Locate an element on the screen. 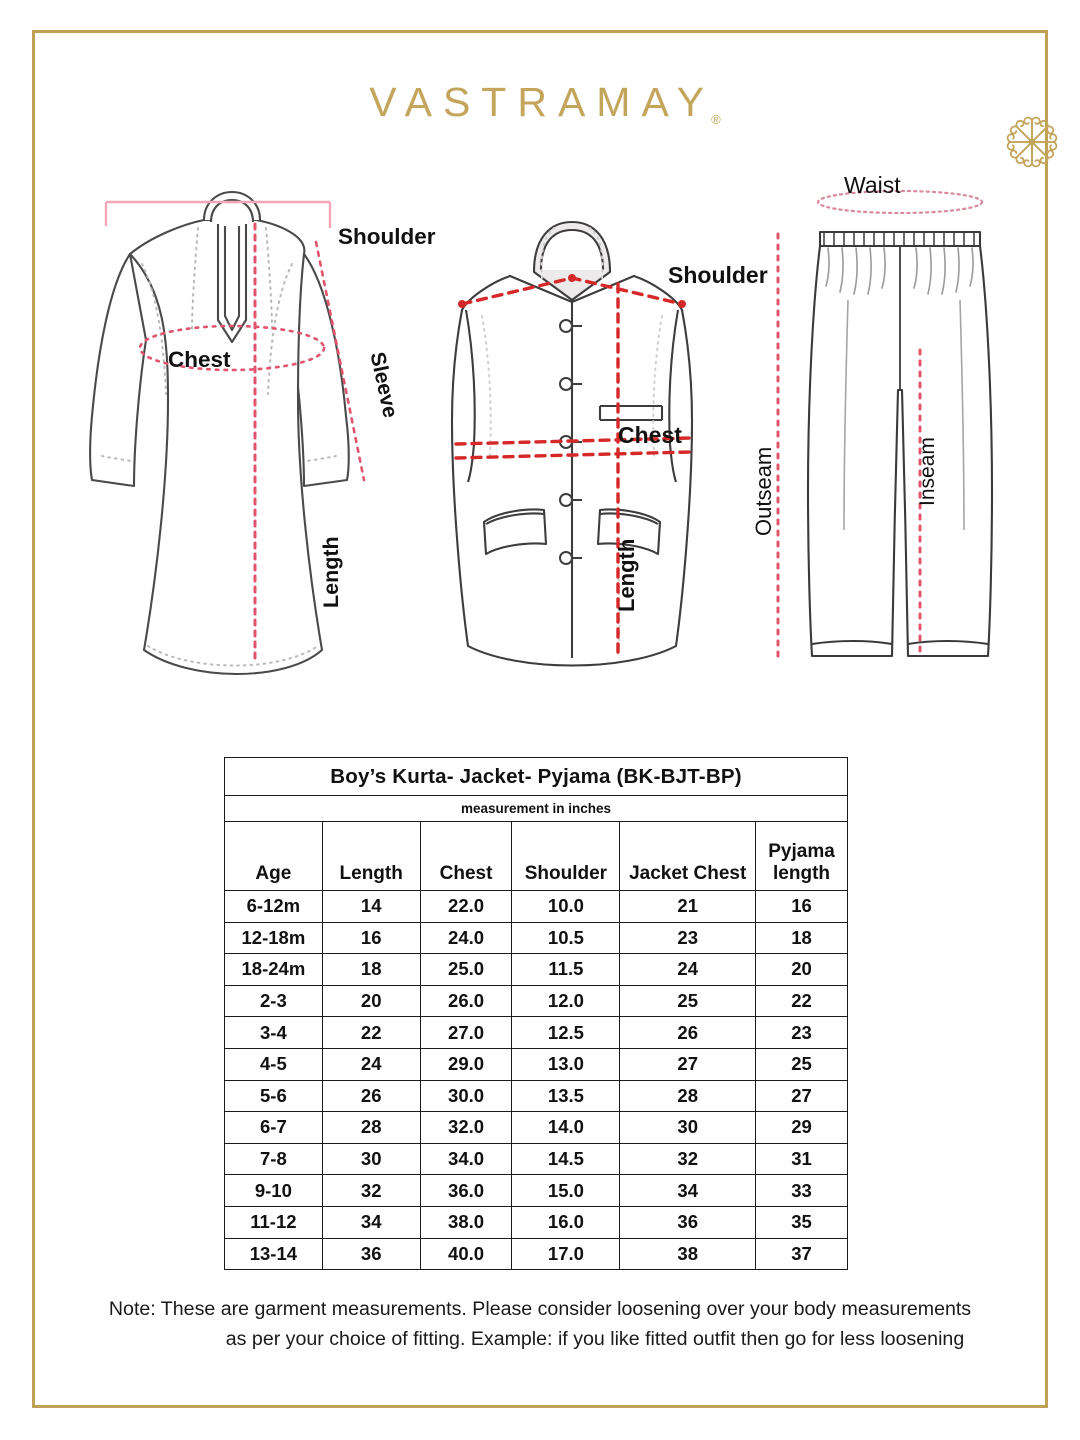 This screenshot has height=1440, width=1080. pyjama-waist-label: Waist is located at coordinates (872, 185).